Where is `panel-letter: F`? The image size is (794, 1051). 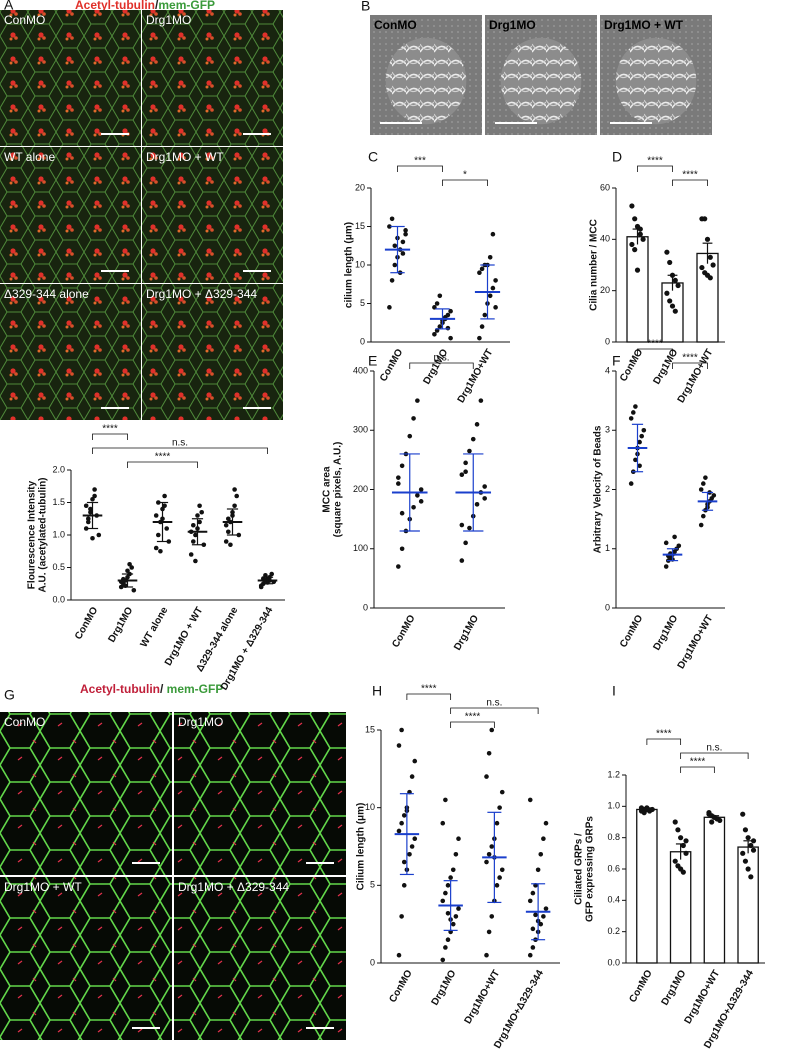
panel-letter: F is located at coordinates (616, 361).